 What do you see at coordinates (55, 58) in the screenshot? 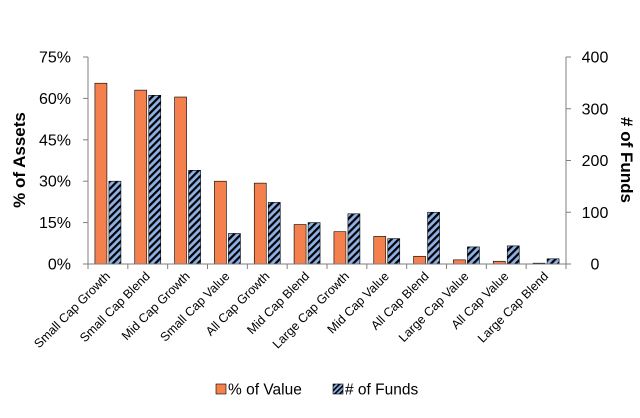
I see `left-y-tick-label: 75%` at bounding box center [55, 58].